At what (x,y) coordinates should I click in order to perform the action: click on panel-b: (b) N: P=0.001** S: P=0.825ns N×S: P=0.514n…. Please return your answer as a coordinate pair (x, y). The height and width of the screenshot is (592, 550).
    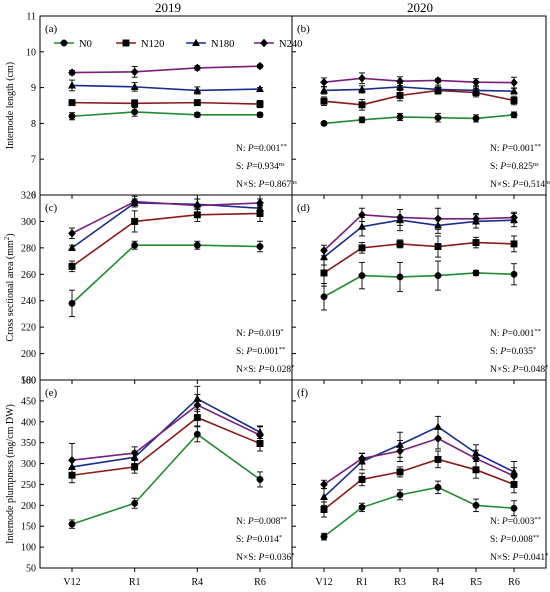
    Looking at the image, I should click on (420, 107).